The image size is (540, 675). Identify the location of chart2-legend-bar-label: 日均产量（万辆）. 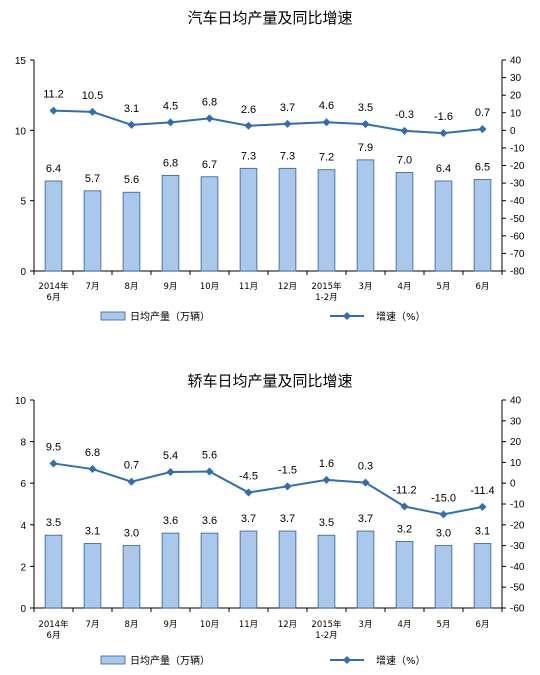
(170, 660).